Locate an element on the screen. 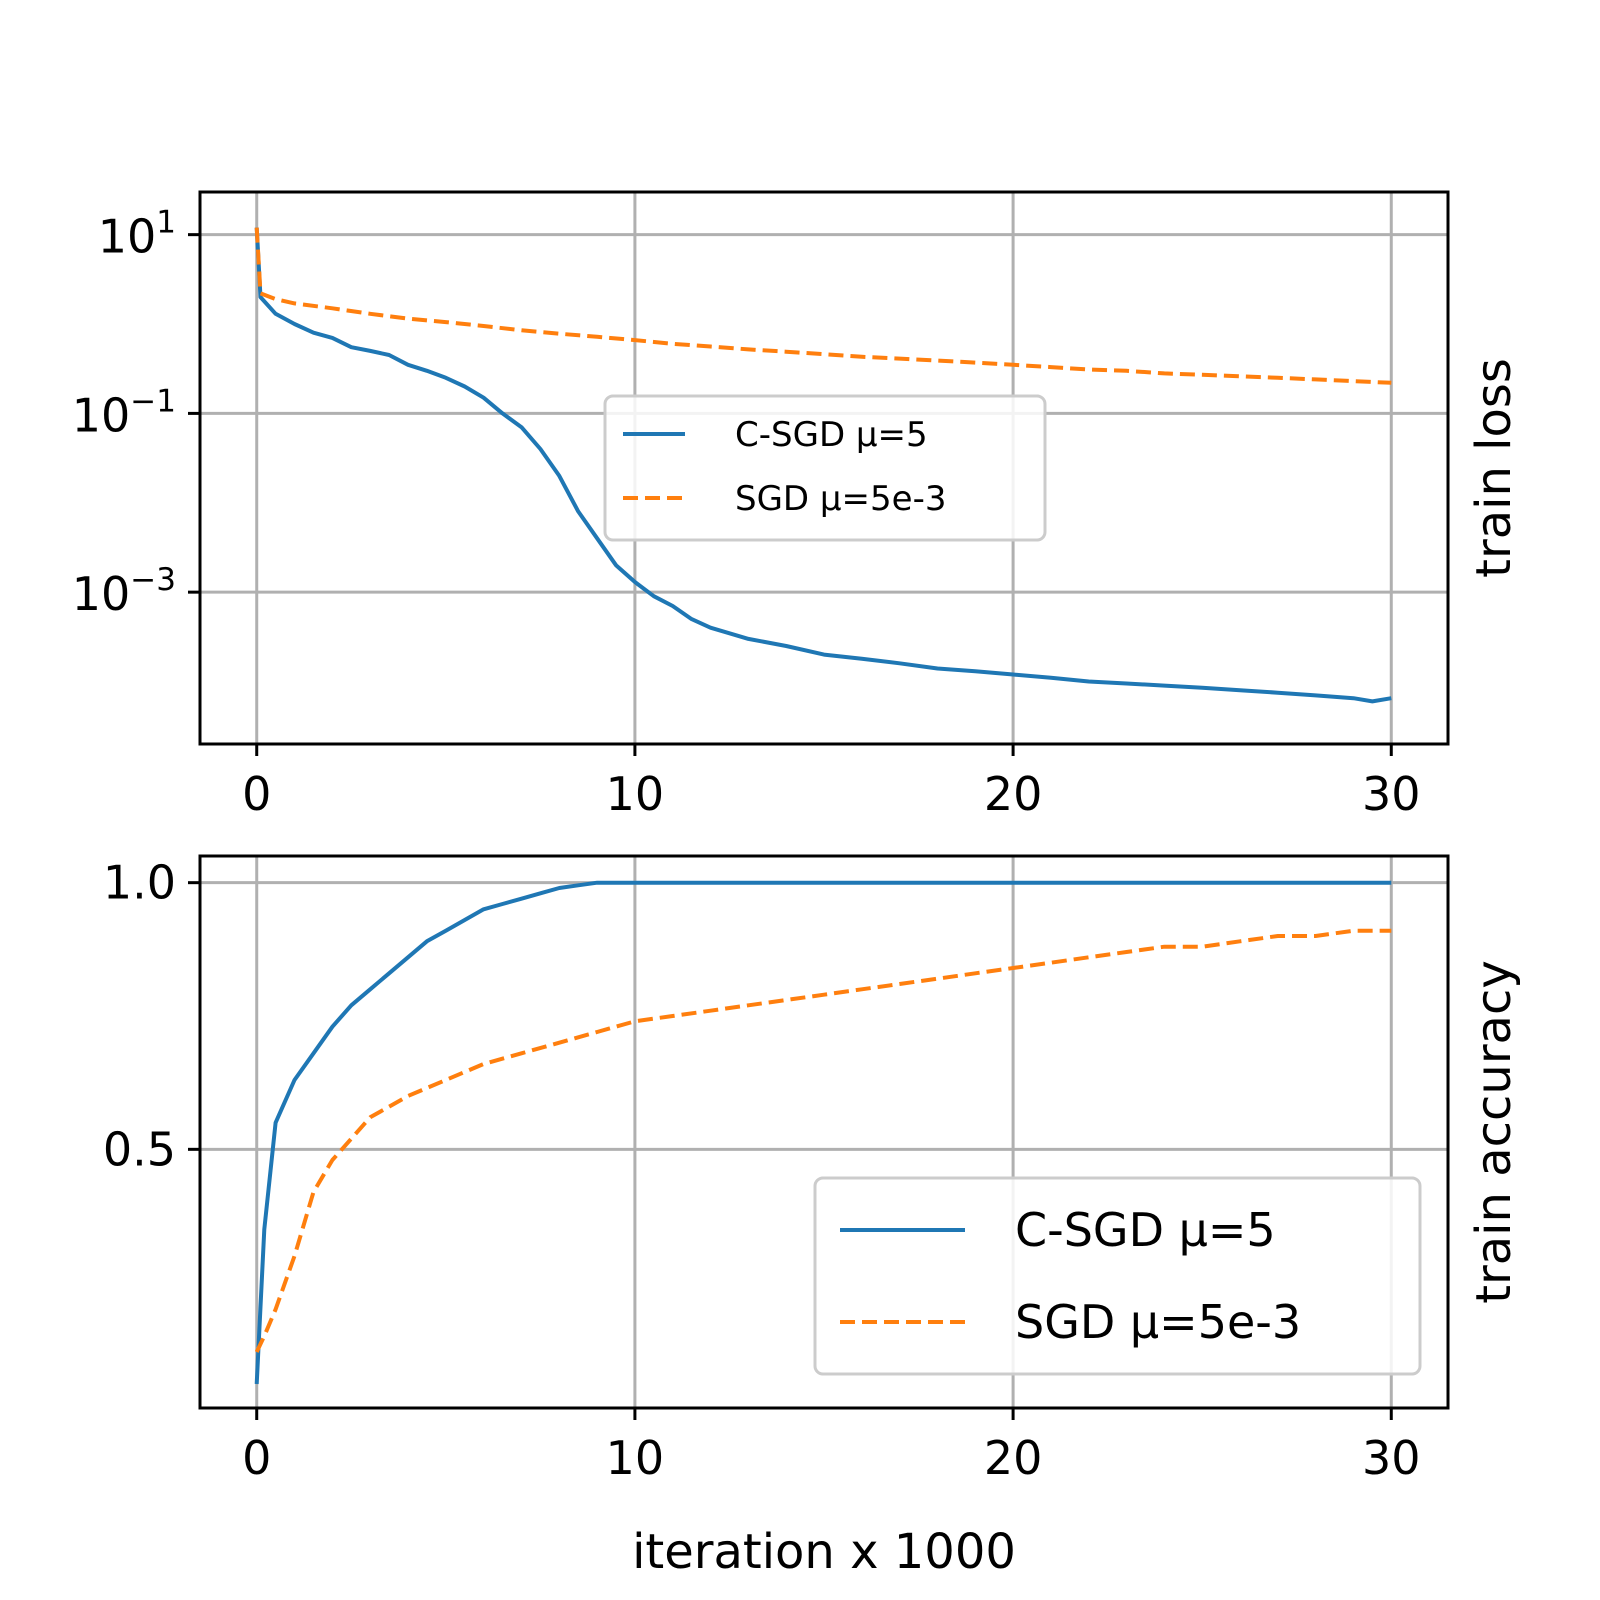  y-tick-label: 10⁻³ is located at coordinates (124, 591).